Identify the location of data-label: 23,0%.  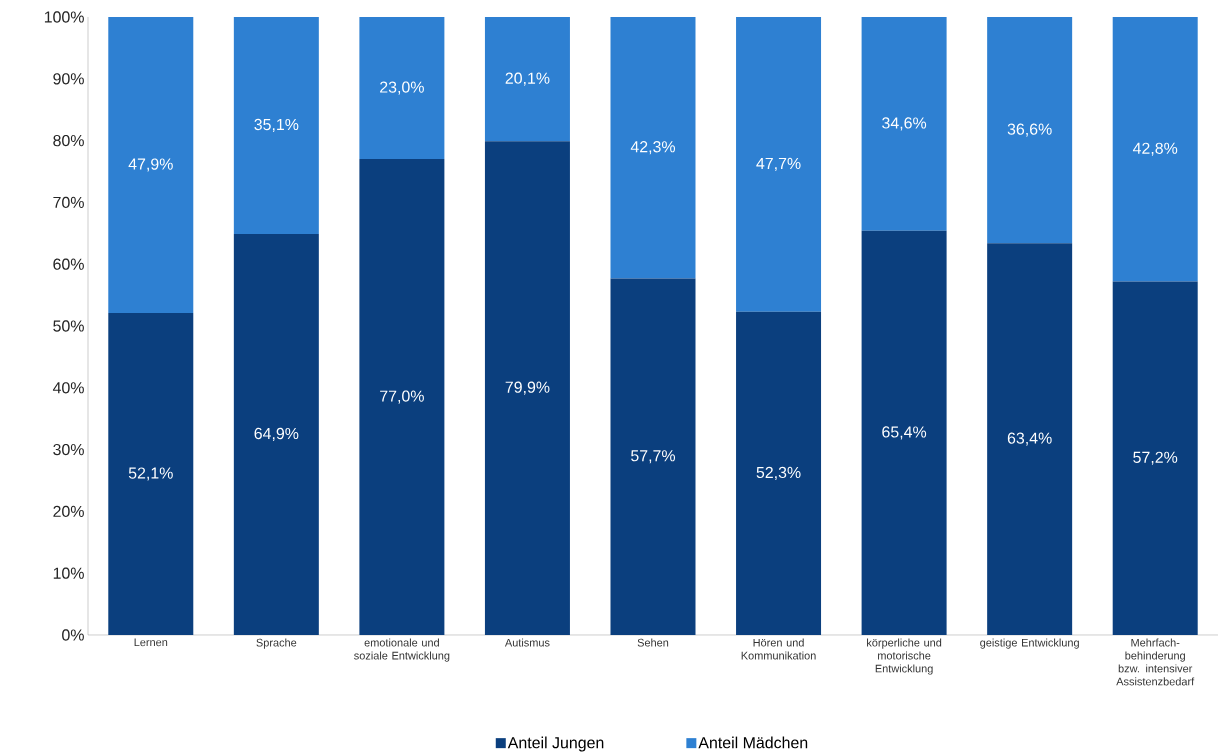
(402, 88).